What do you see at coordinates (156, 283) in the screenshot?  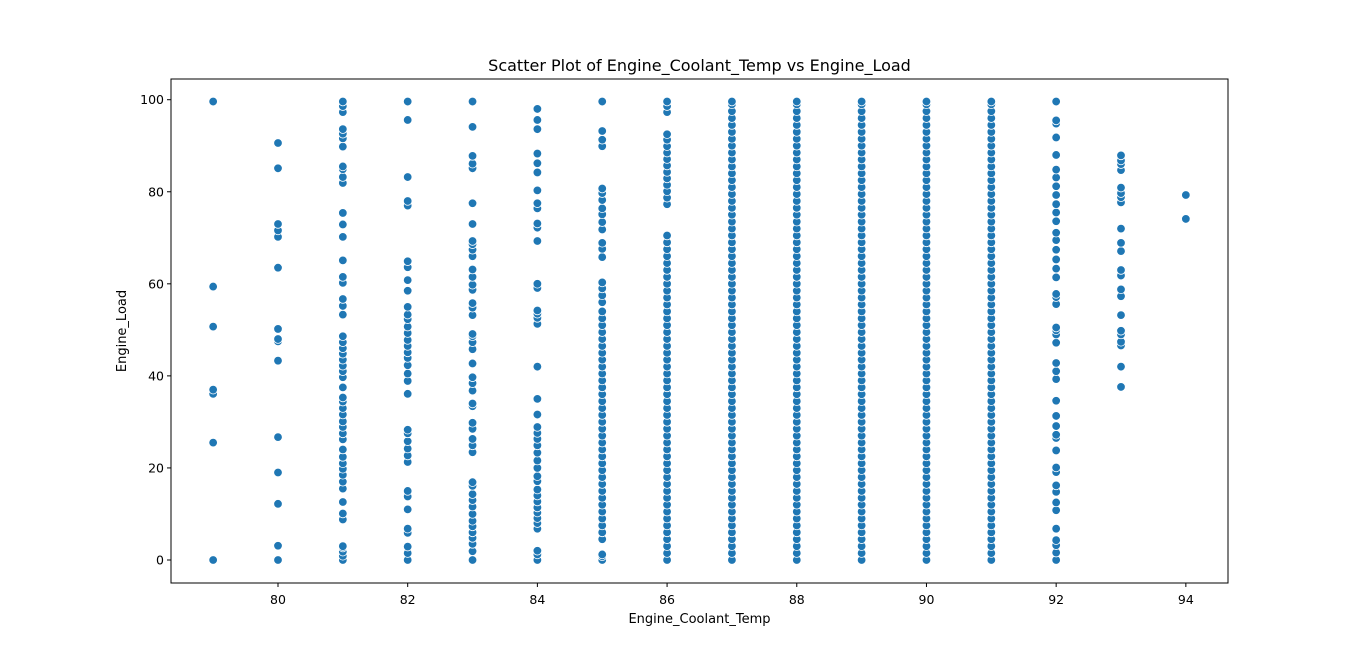 I see `y-tick-label: 60` at bounding box center [156, 283].